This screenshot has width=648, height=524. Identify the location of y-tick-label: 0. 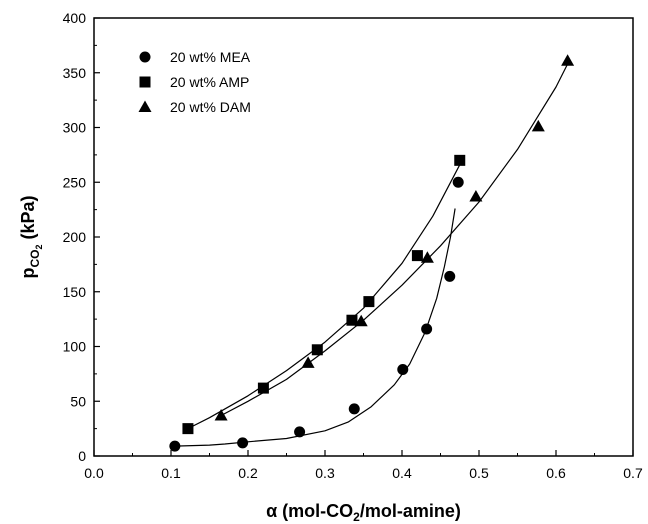
(82, 456).